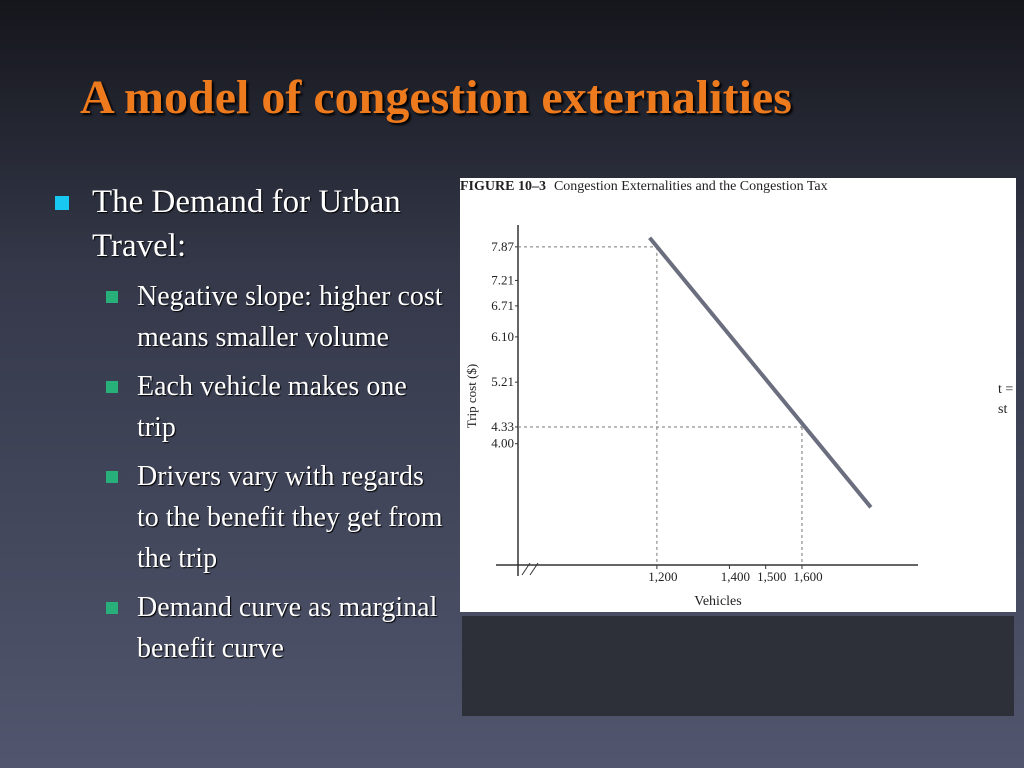  Describe the element at coordinates (1002, 409) in the screenshot. I see `cropped-text: st` at that location.